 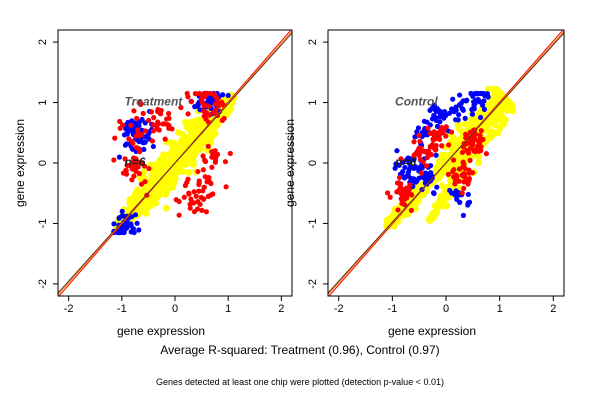 What do you see at coordinates (43, 284) in the screenshot?
I see `y-tick-label: -2` at bounding box center [43, 284].